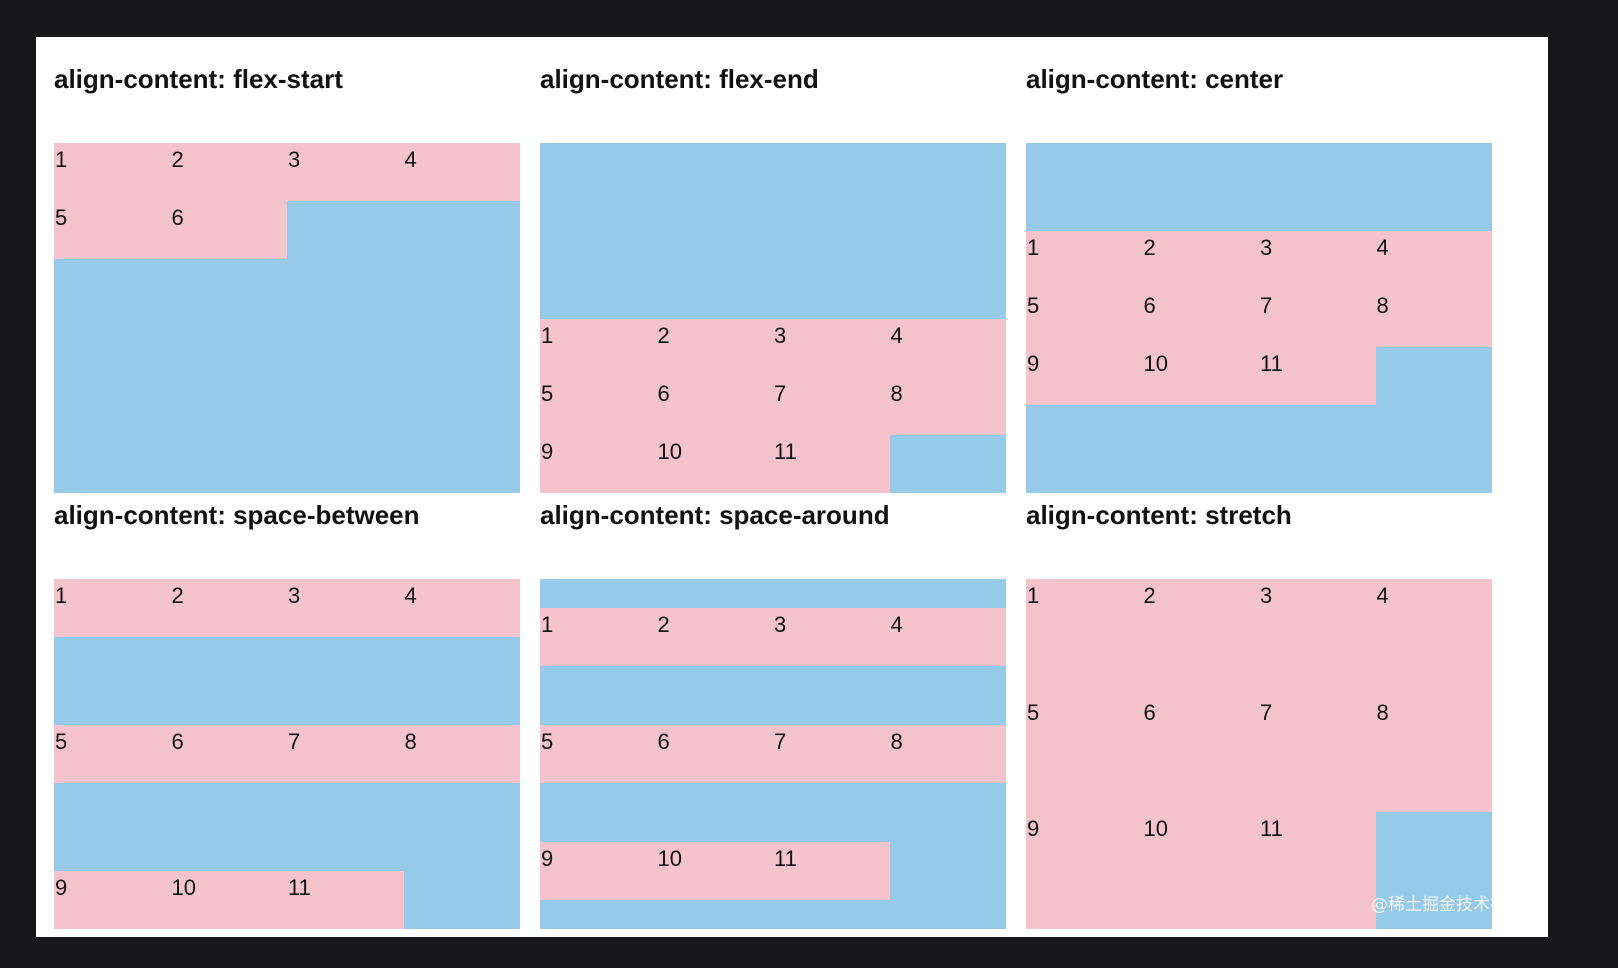 Image resolution: width=1618 pixels, height=968 pixels. Describe the element at coordinates (237, 515) in the screenshot. I see `panel-title: align-content: space-between` at that location.